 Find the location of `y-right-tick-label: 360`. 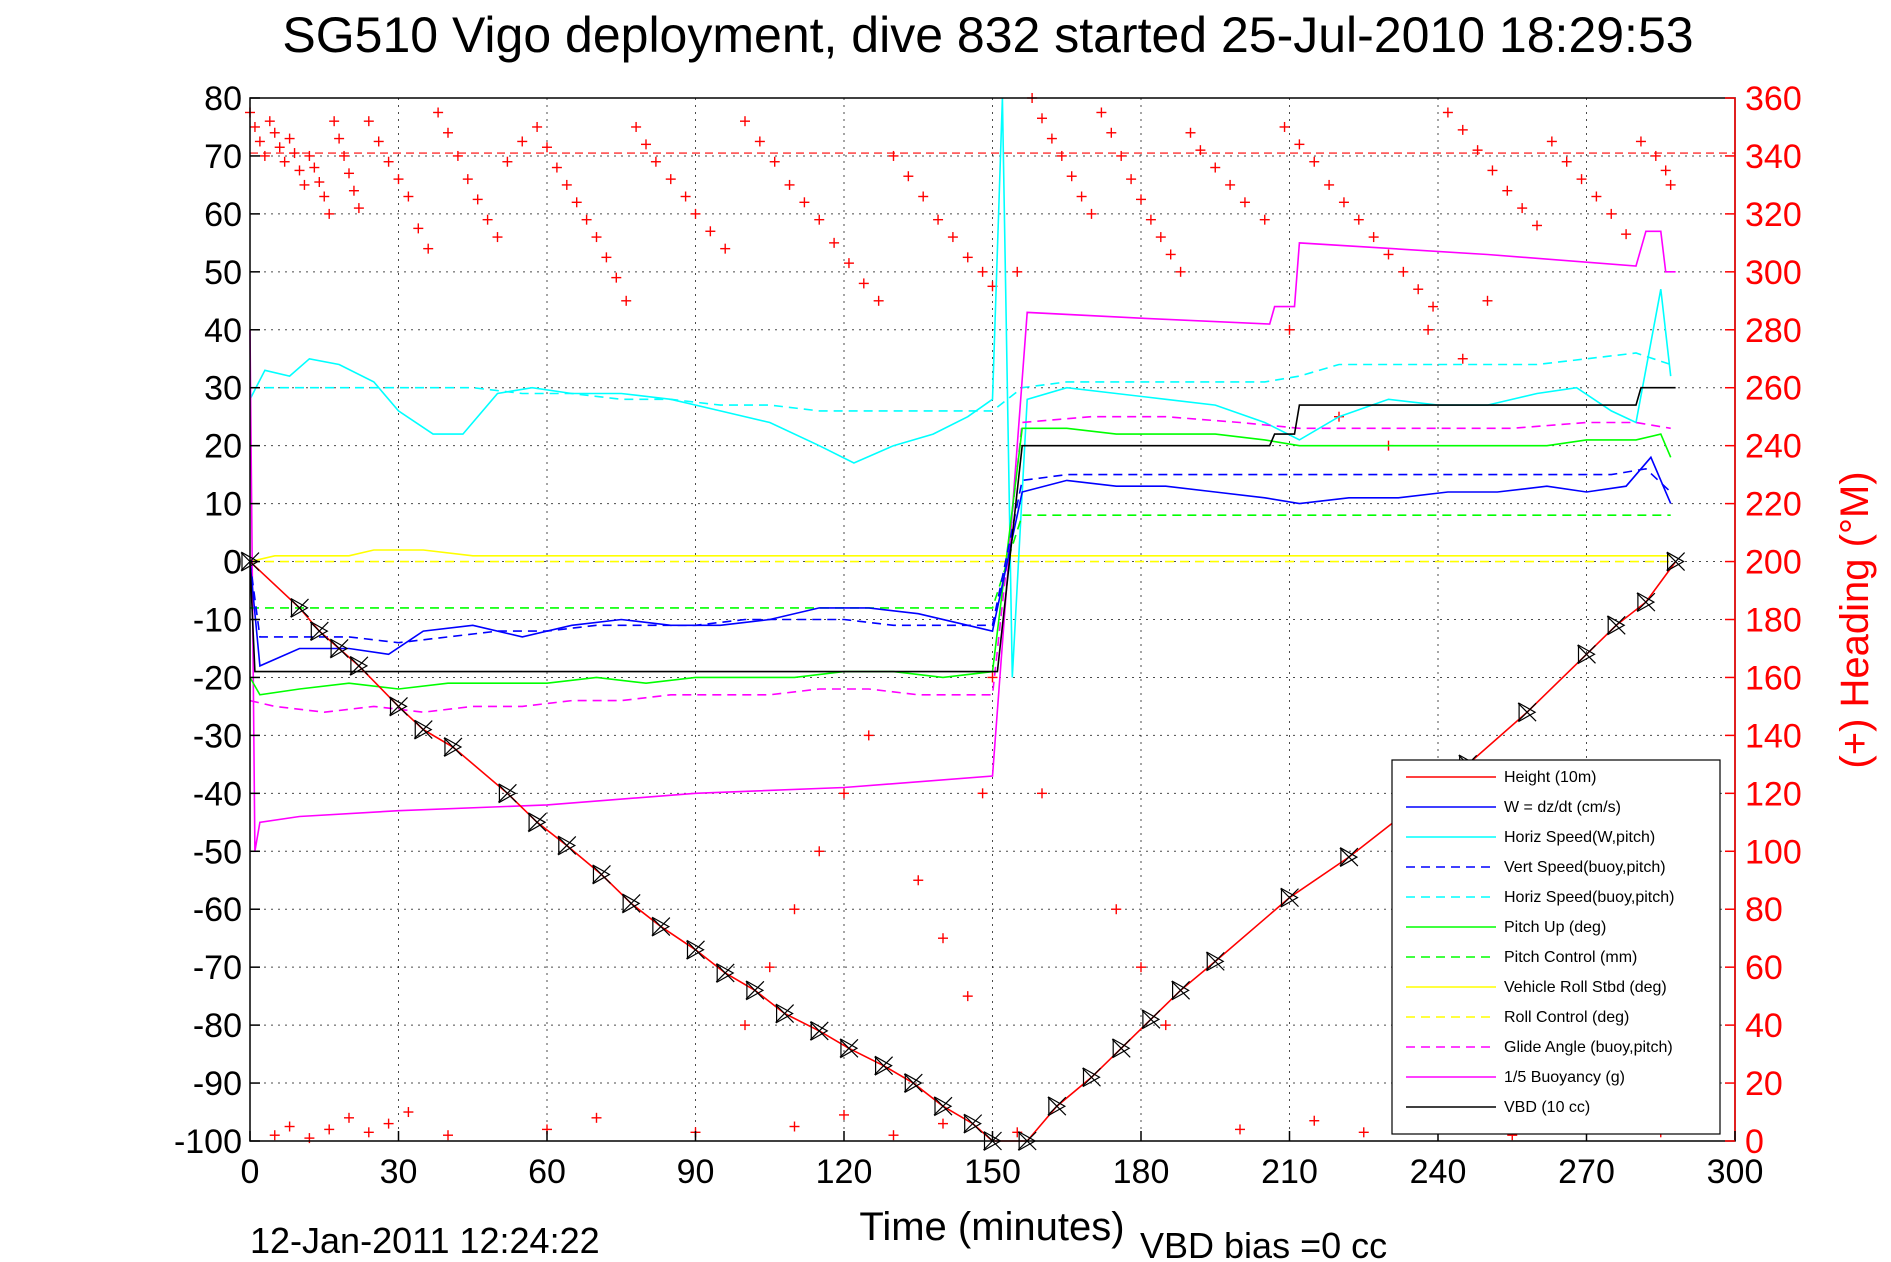

y-right-tick-label: 360 is located at coordinates (1773, 99).